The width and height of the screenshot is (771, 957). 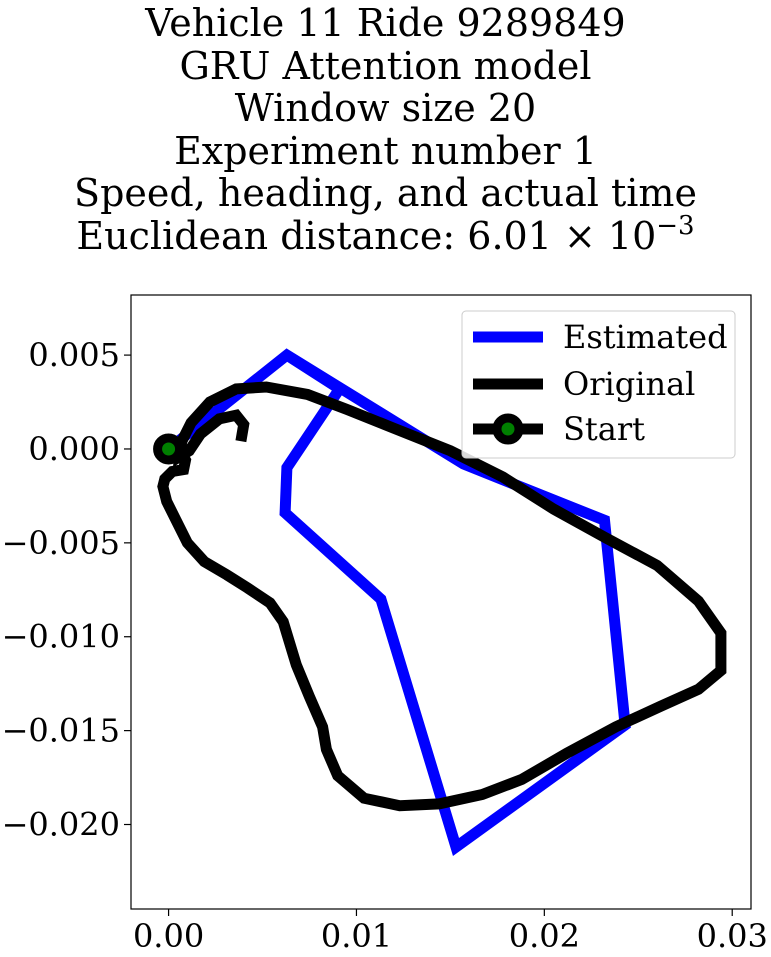 What do you see at coordinates (645, 337) in the screenshot?
I see `legend-estimated-label: Estimated` at bounding box center [645, 337].